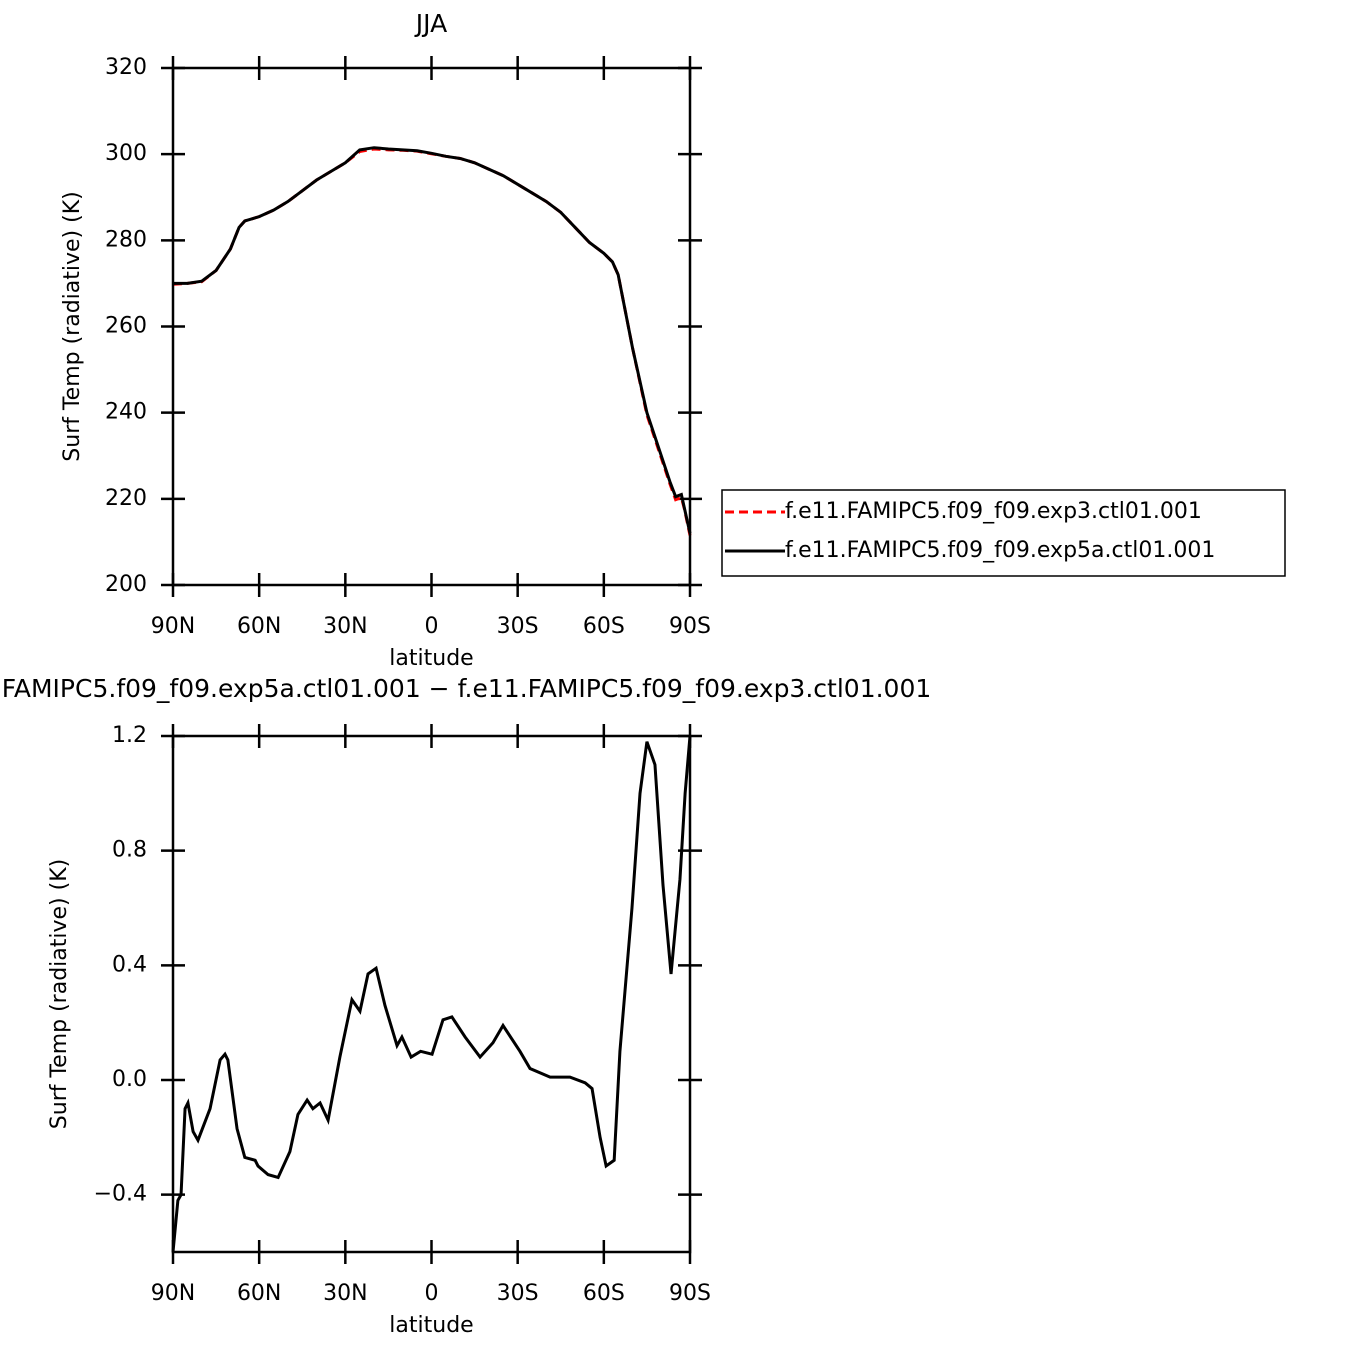  Describe the element at coordinates (126, 584) in the screenshot. I see `y-tick-label: 200` at that location.